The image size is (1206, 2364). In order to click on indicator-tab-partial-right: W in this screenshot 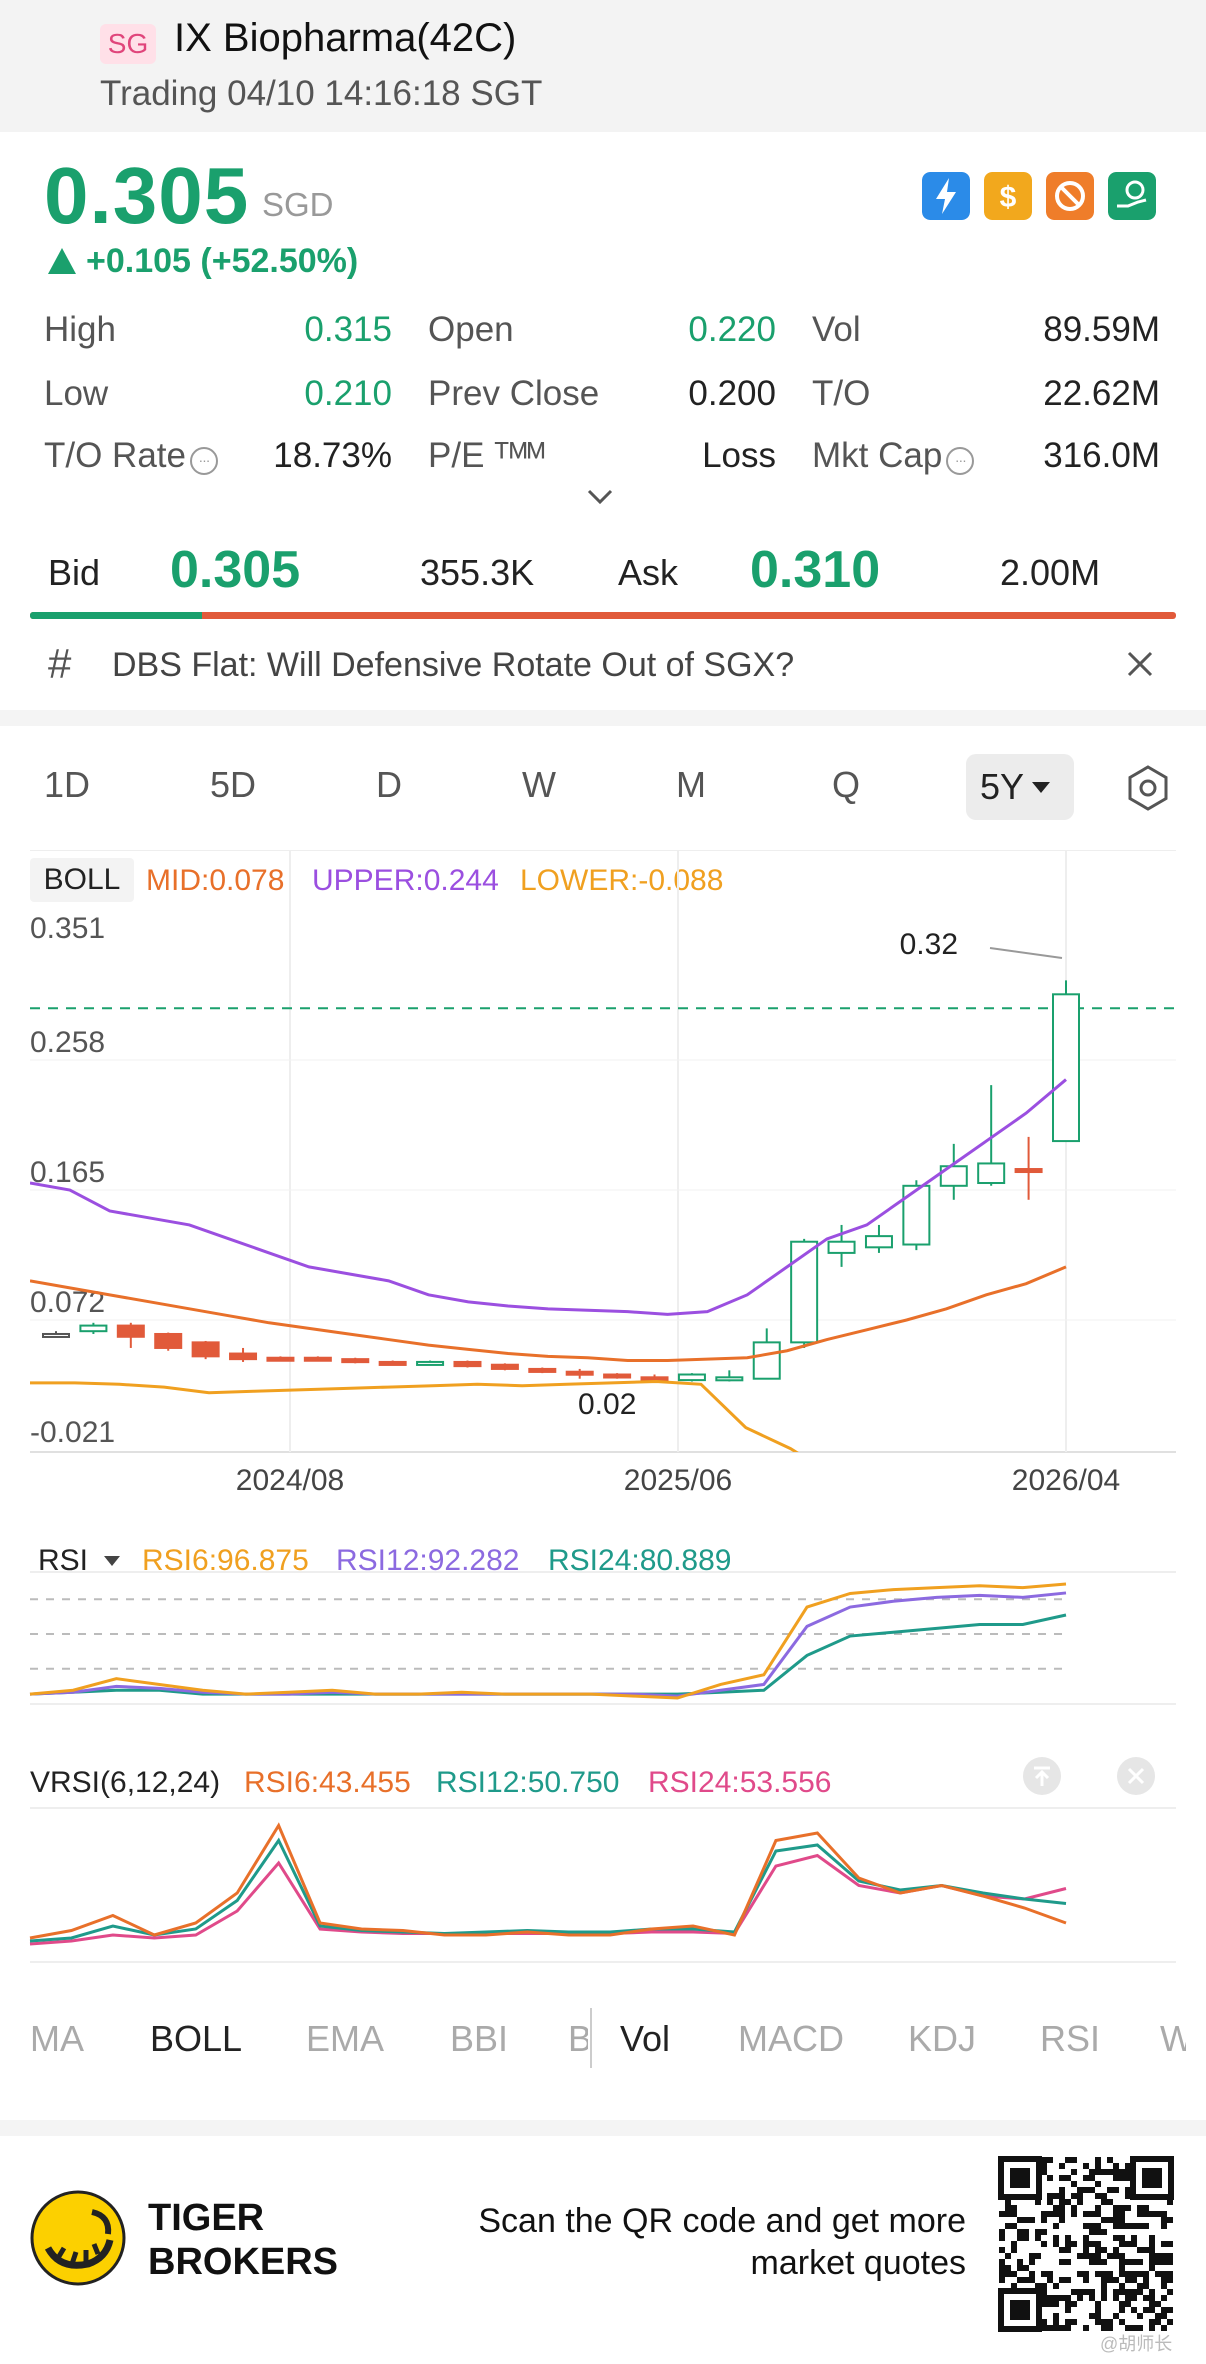, I will do `click(1173, 2038)`.